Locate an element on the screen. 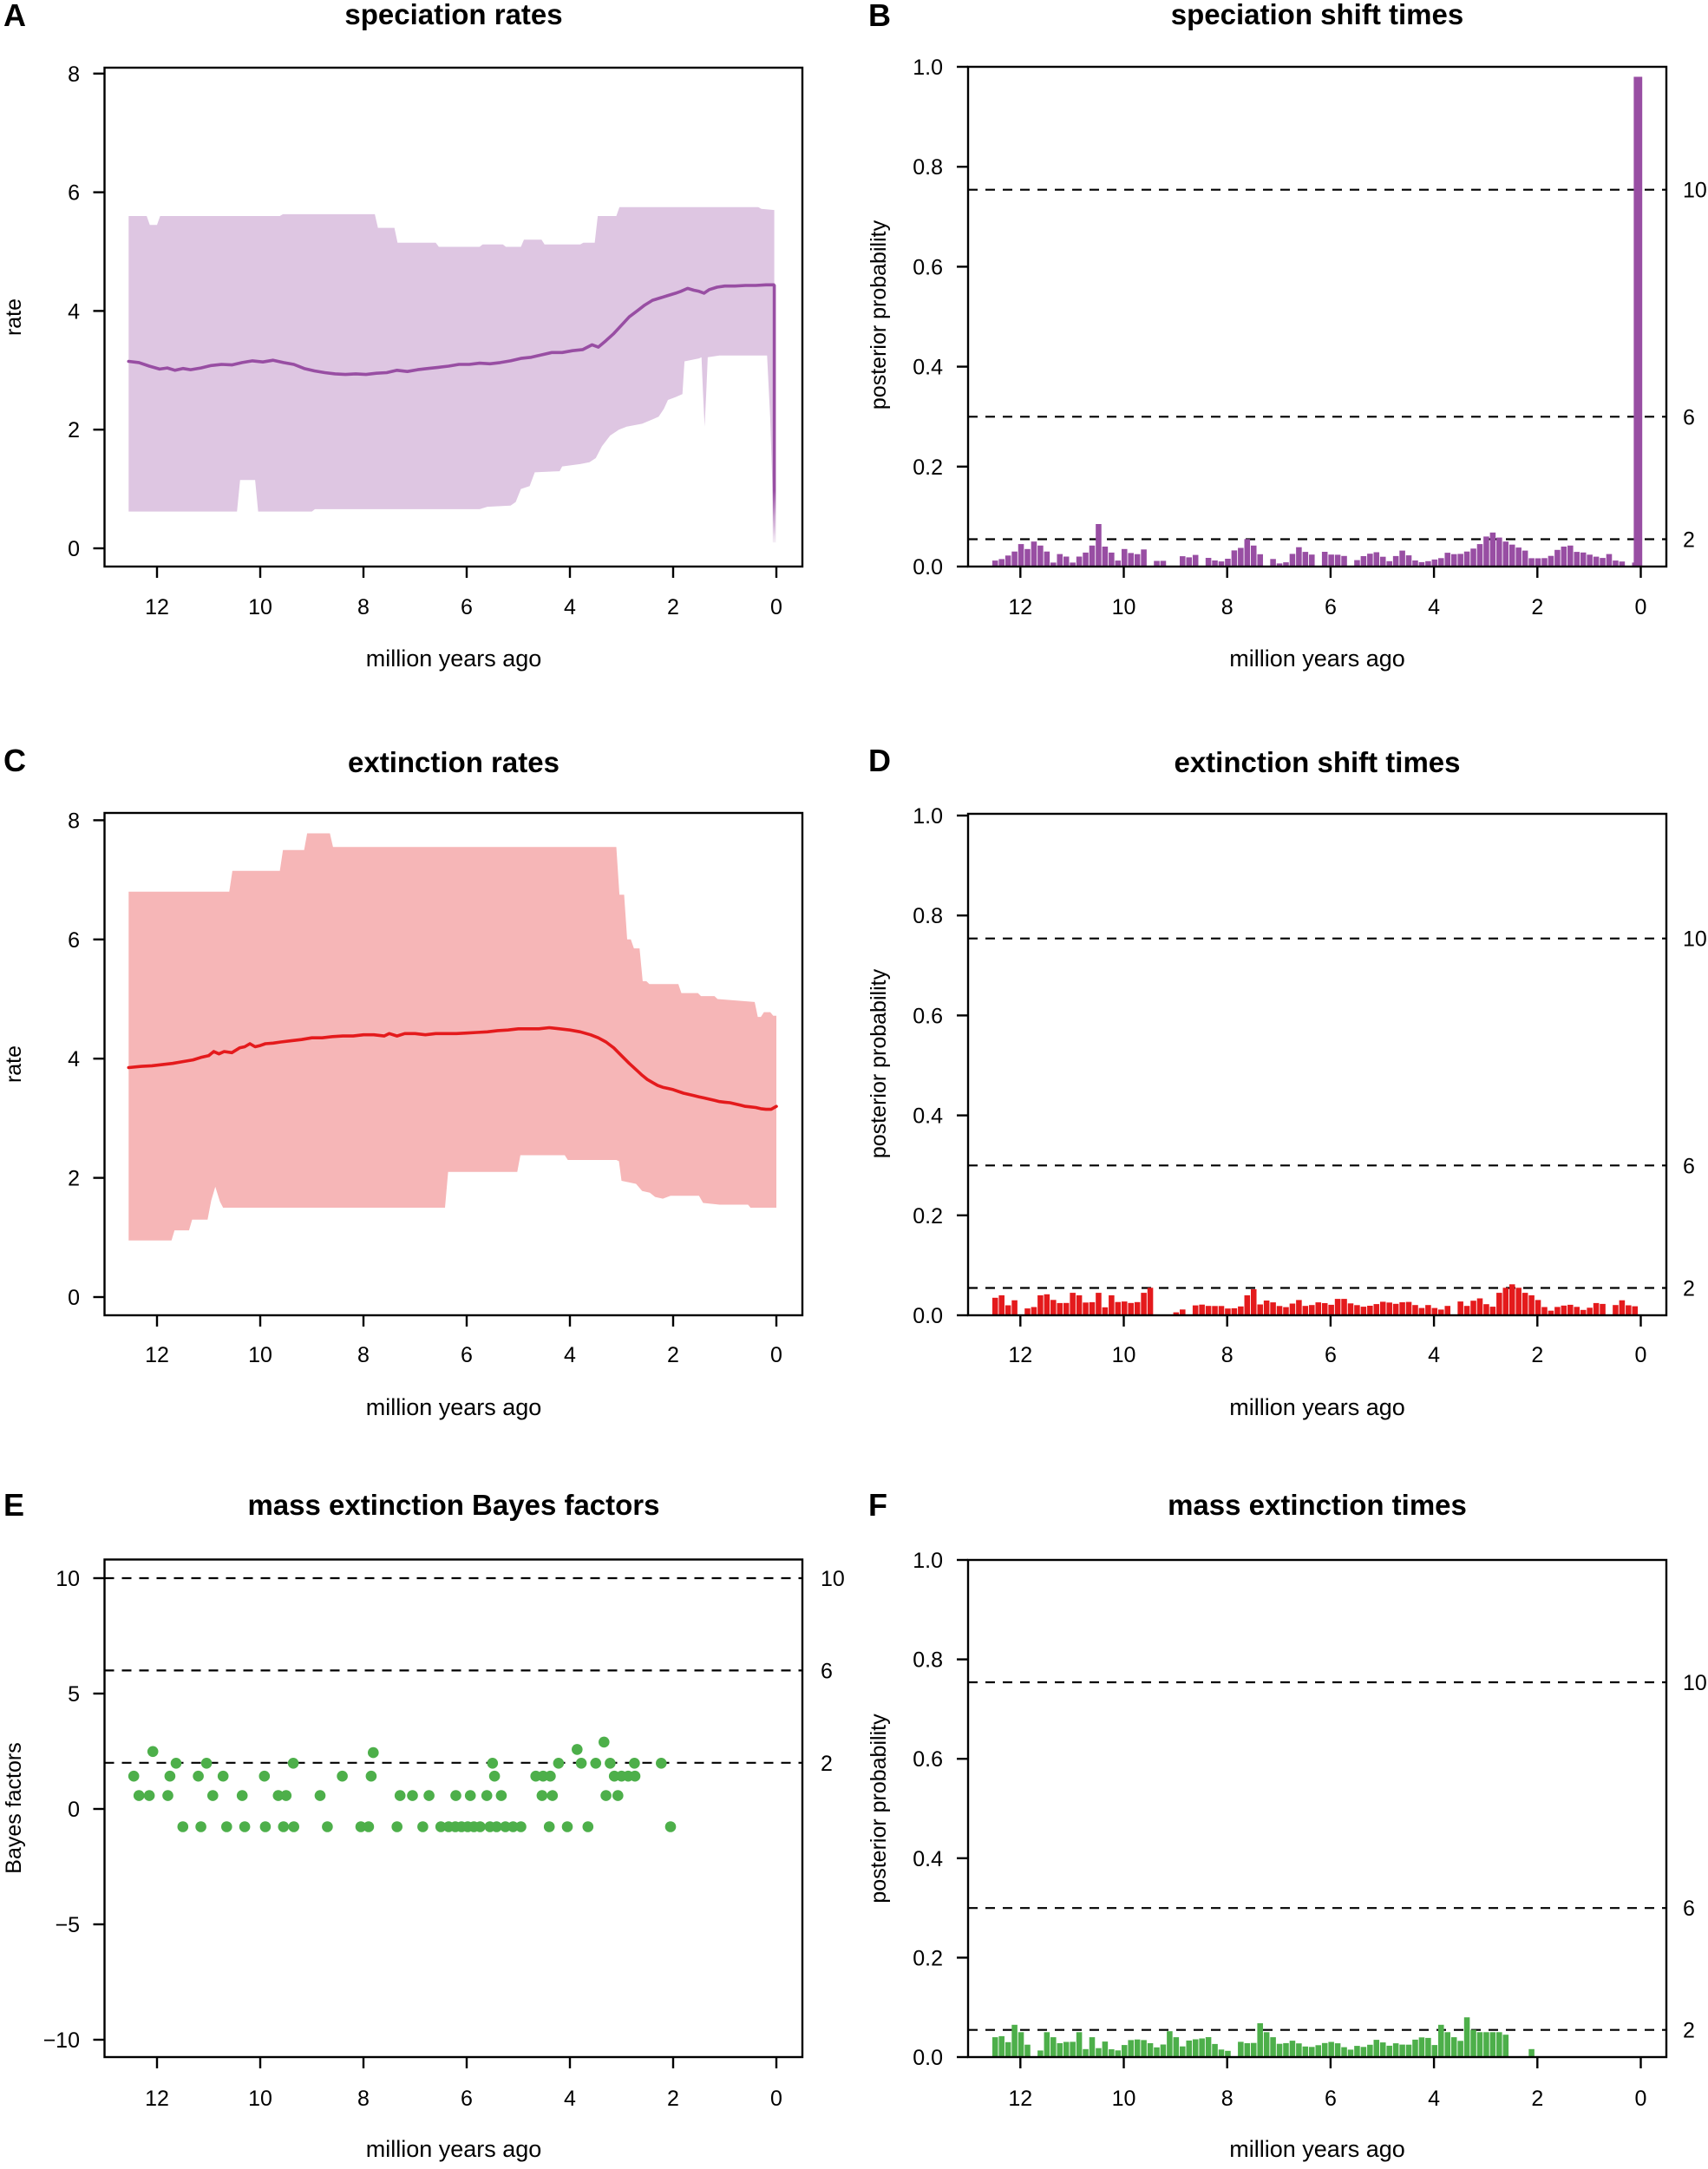 Image resolution: width=1708 pixels, height=2169 pixels. svg-text: mass extinction Bayes factors is located at coordinates (453, 1505).